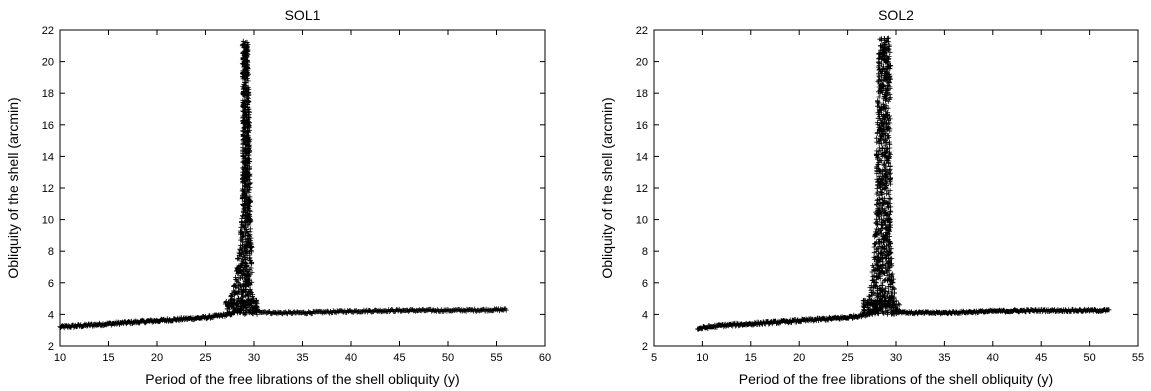 This screenshot has height=391, width=1151. I want to click on x-tick-label: 5, so click(654, 358).